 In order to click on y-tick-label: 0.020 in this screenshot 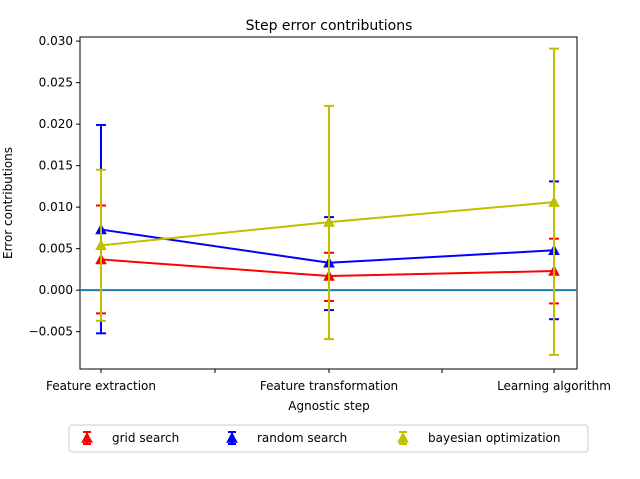, I will do `click(56, 124)`.